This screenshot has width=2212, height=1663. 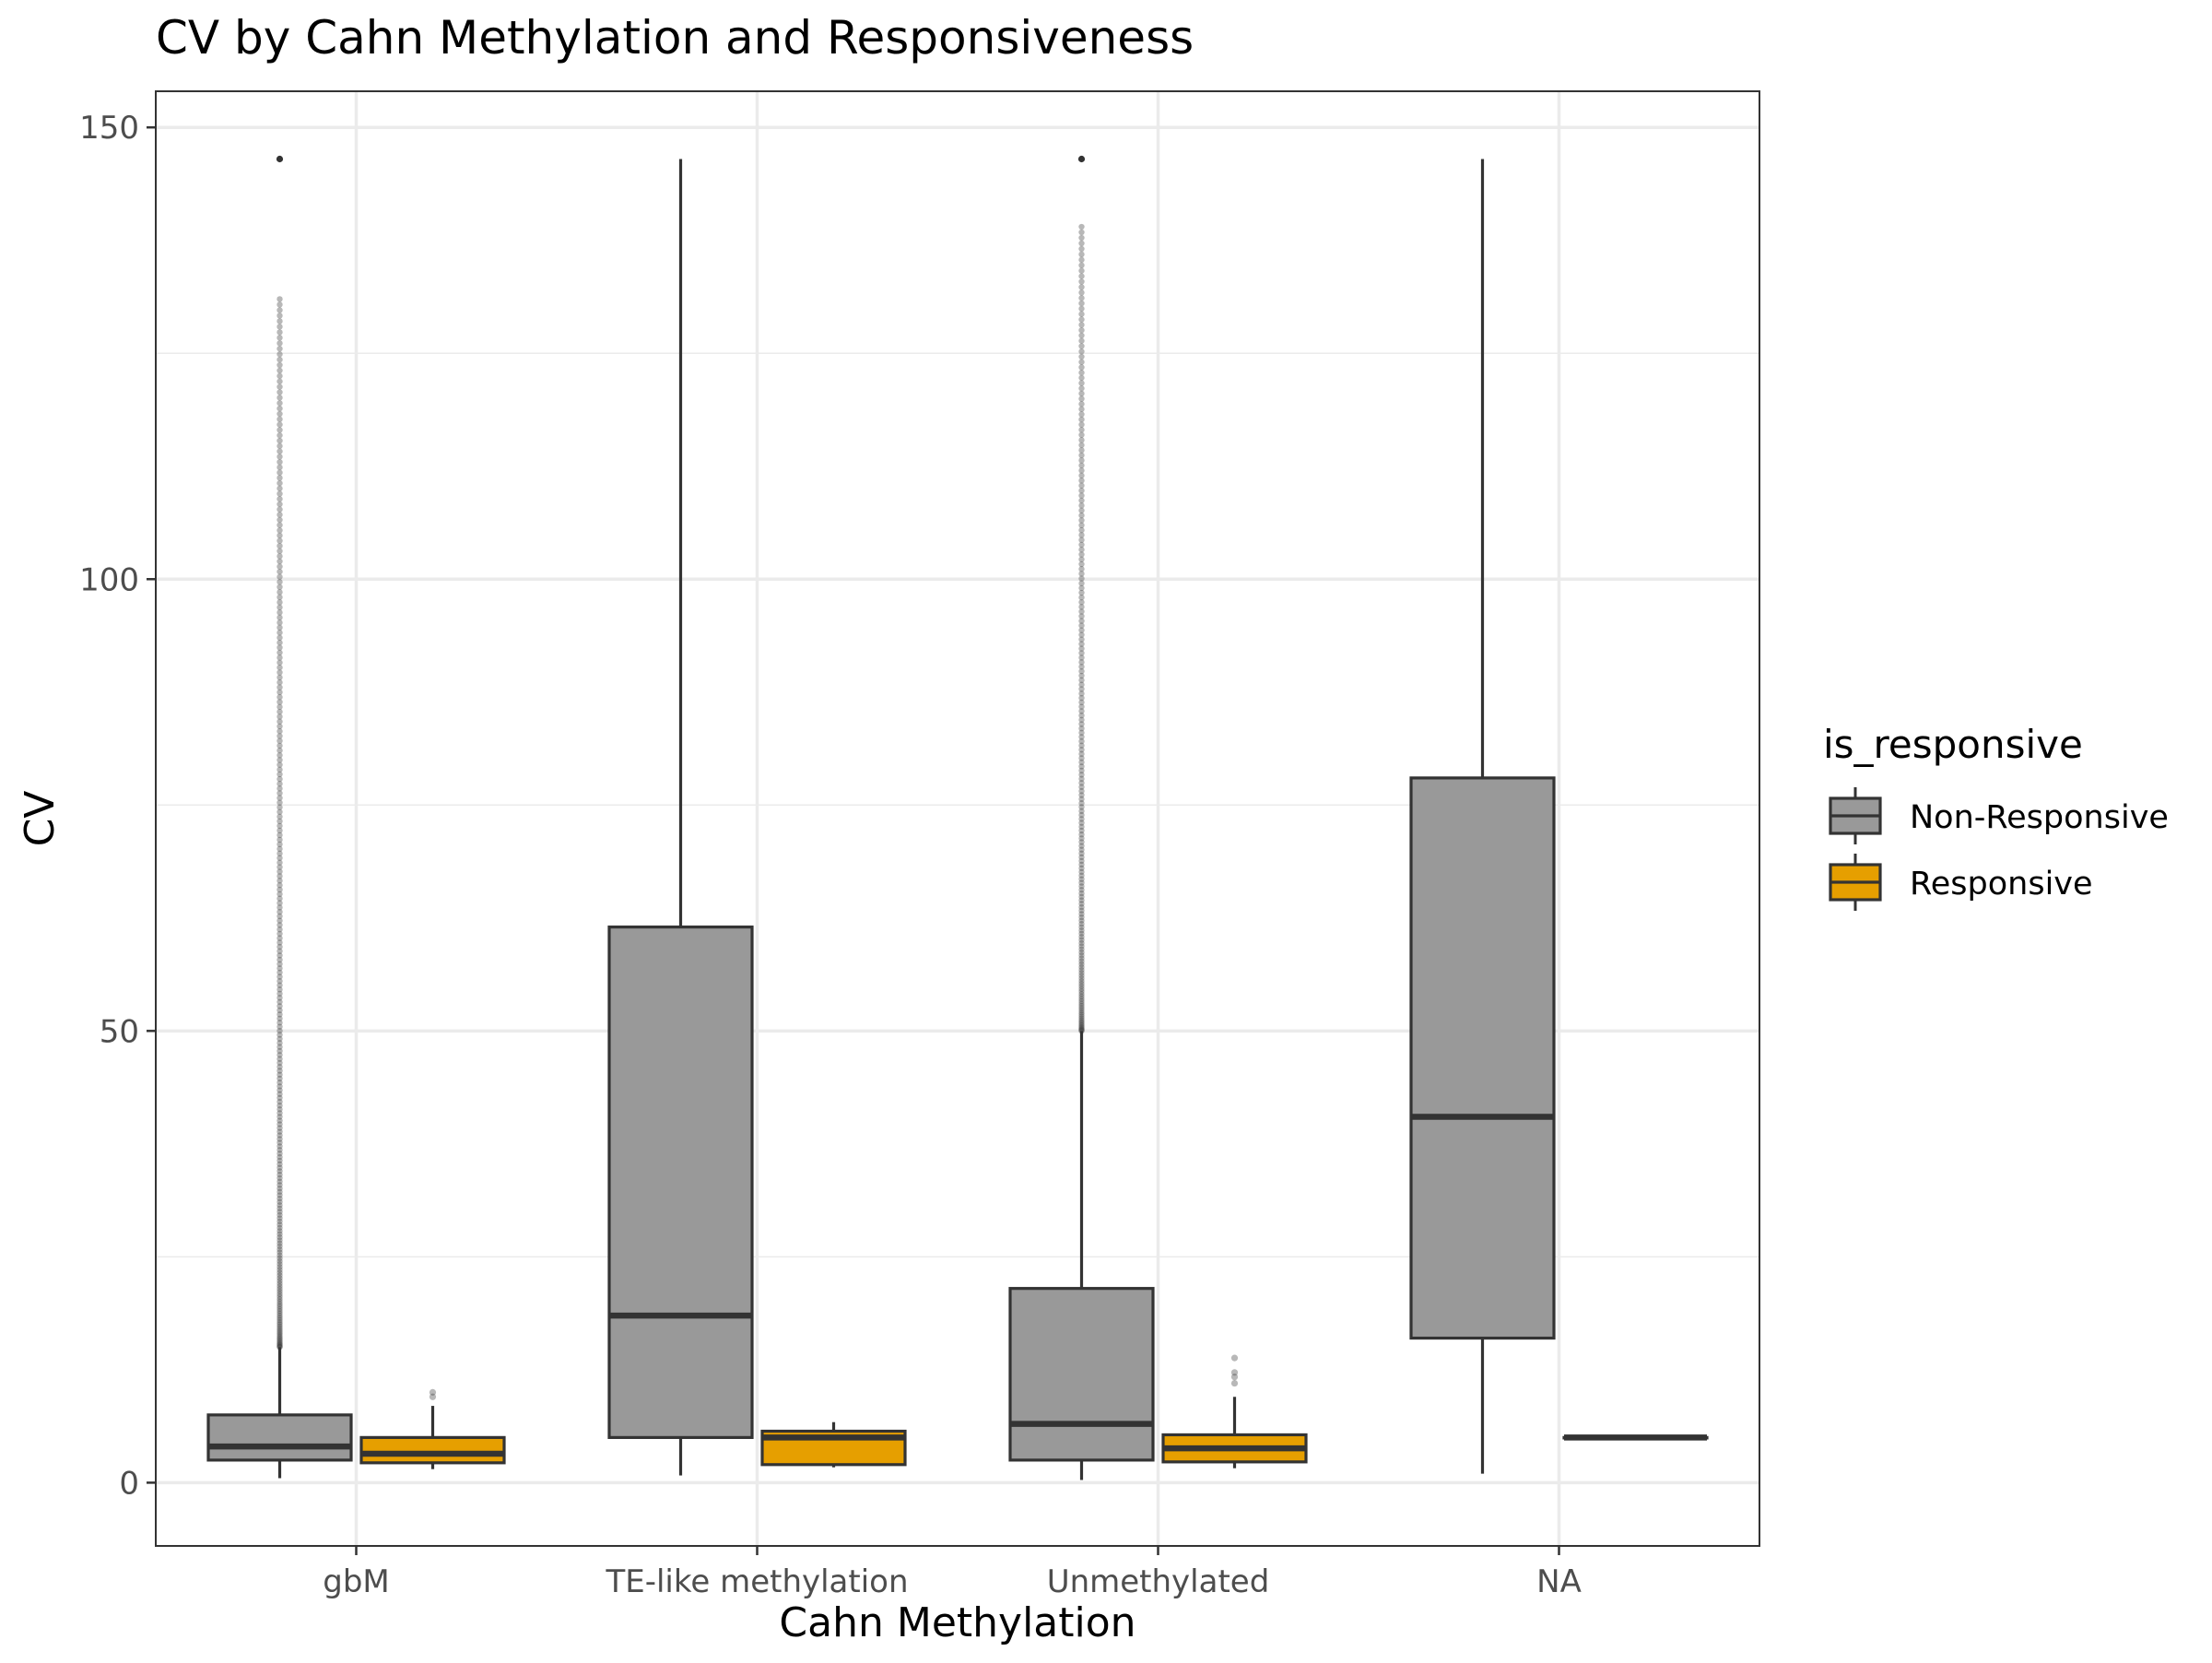 What do you see at coordinates (1482, 816) in the screenshot?
I see `box-non-responsive-na` at bounding box center [1482, 816].